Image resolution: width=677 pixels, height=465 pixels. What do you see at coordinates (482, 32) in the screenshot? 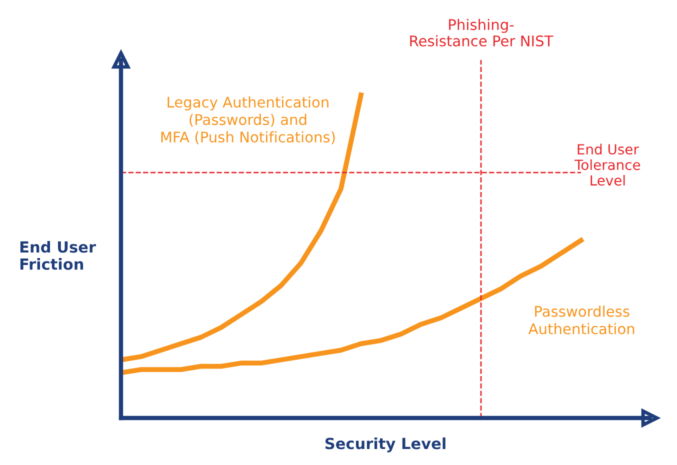
I see `text: Phishing- Resistance Per NIST` at bounding box center [482, 32].